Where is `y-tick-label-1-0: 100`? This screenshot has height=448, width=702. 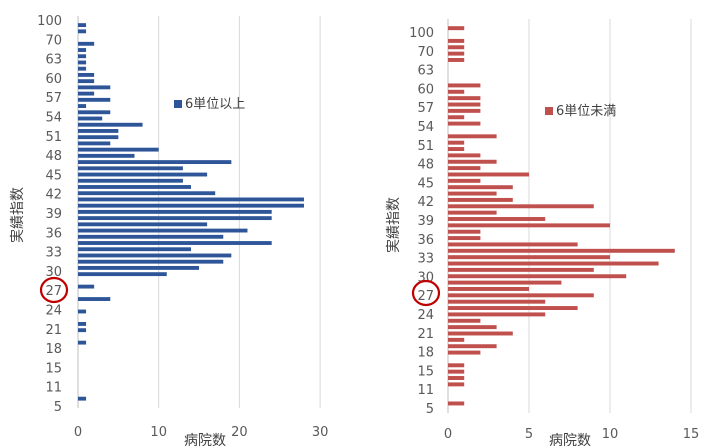
y-tick-label-1-0: 100 is located at coordinates (421, 33).